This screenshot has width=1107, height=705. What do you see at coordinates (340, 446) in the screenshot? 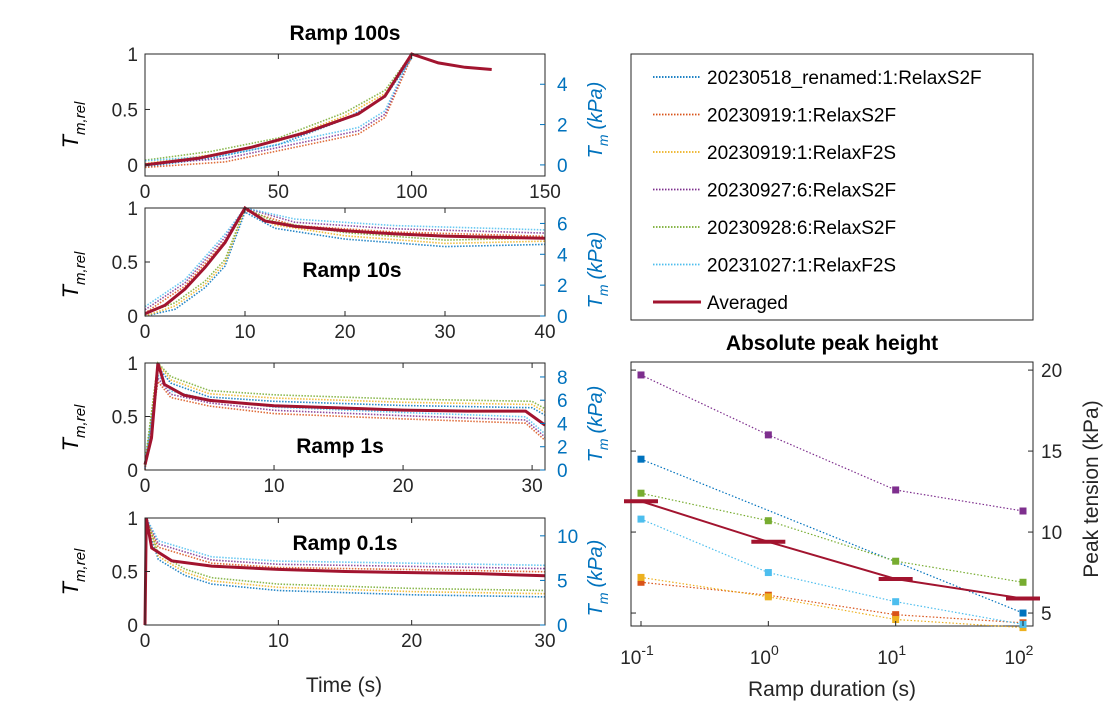
I see `panel-title: Ramp 1s` at bounding box center [340, 446].